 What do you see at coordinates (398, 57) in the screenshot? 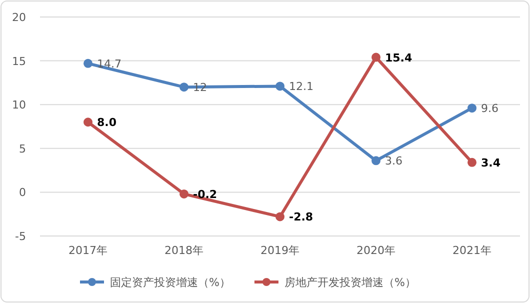
I see `data-label: 15.4` at bounding box center [398, 57].